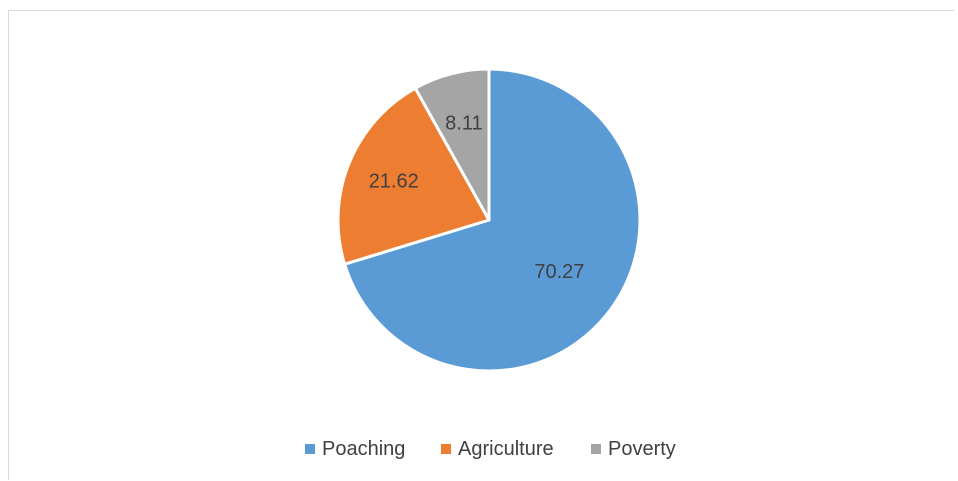 The height and width of the screenshot is (481, 958). I want to click on pie-slice-agriculture, so click(413, 176).